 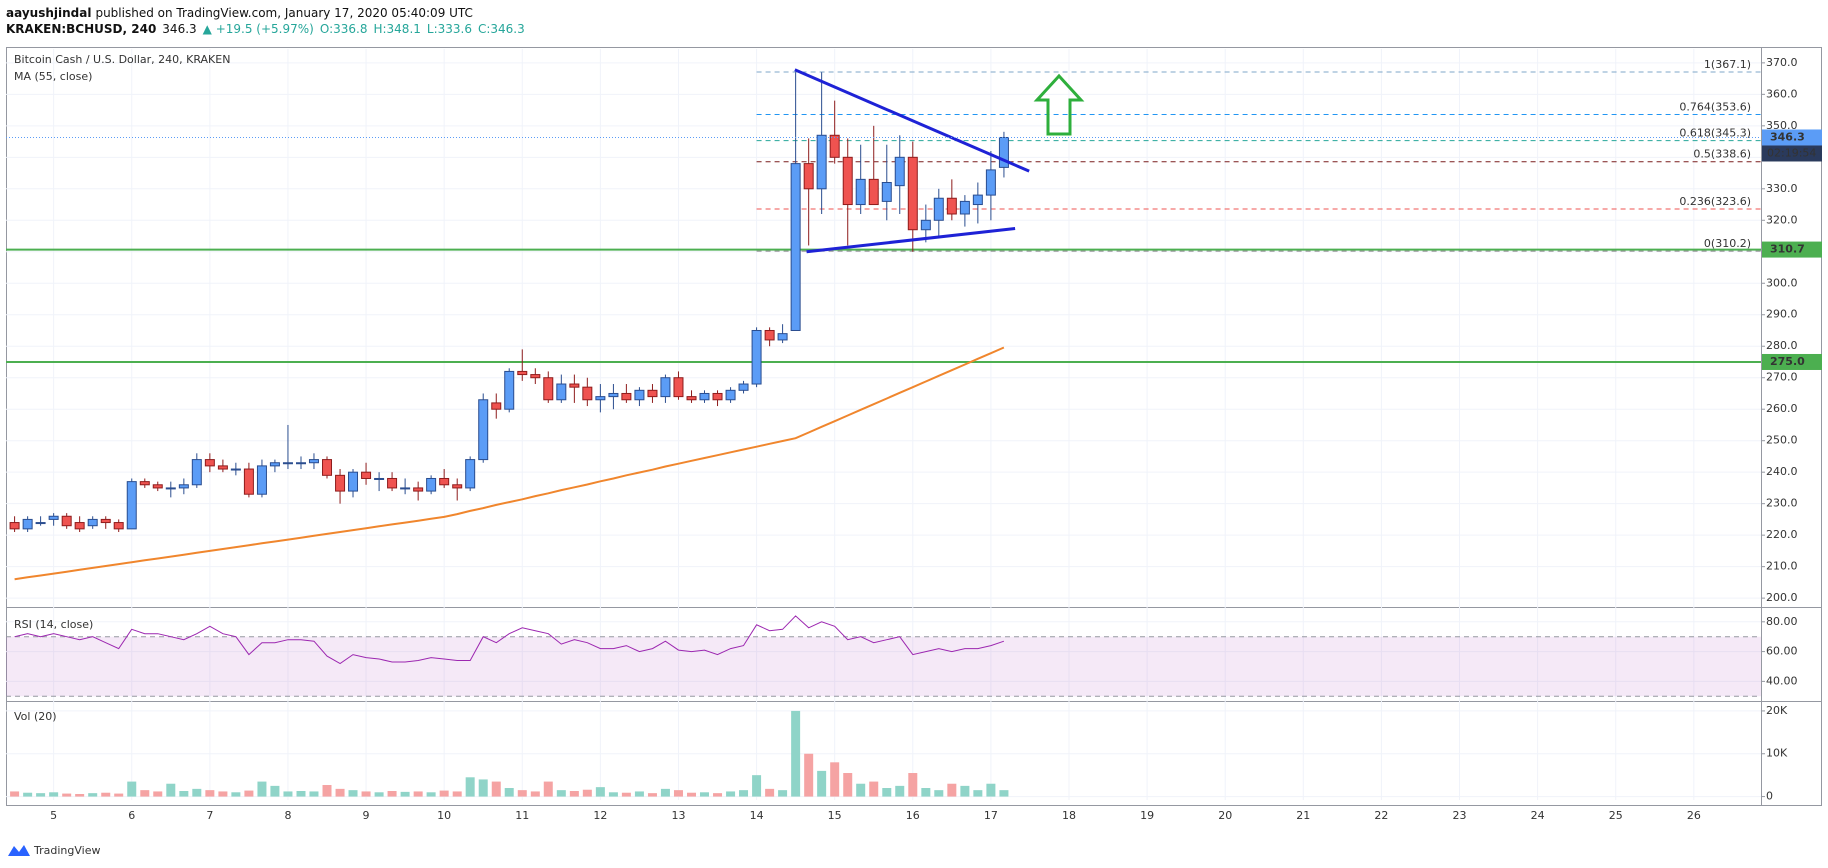 I want to click on y-tick-label: 200.0, so click(x=1782, y=597).